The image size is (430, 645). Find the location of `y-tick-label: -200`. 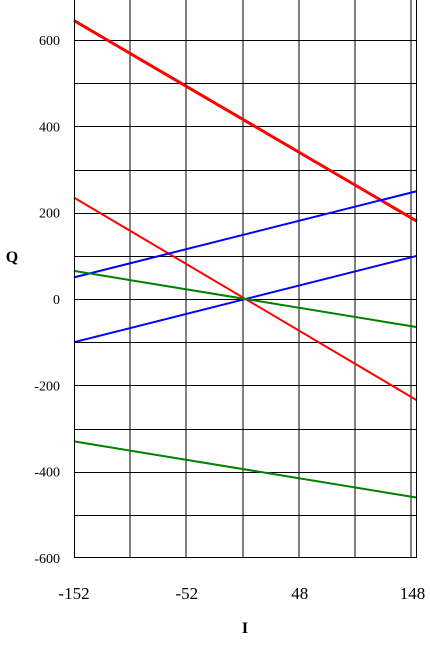

y-tick-label: -200 is located at coordinates (47, 386).